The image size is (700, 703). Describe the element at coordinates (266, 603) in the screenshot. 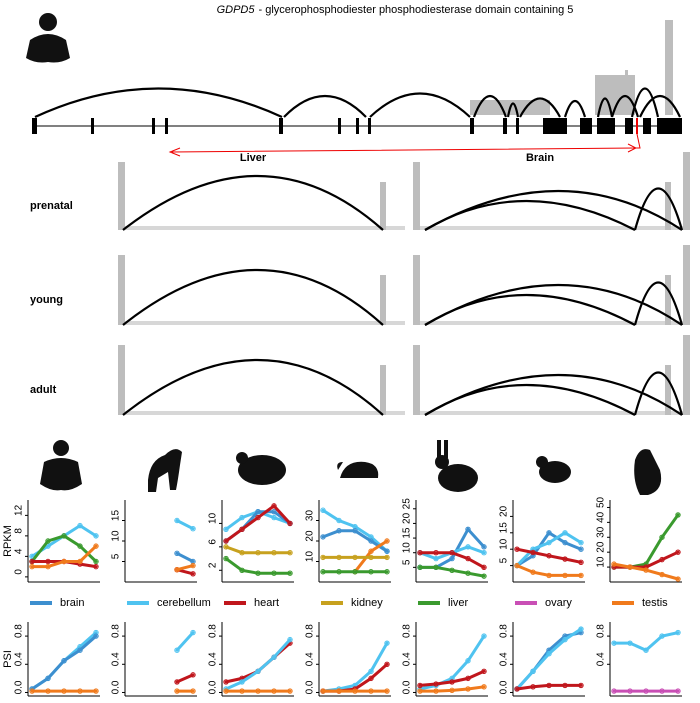

I see `legend-label: heart` at that location.